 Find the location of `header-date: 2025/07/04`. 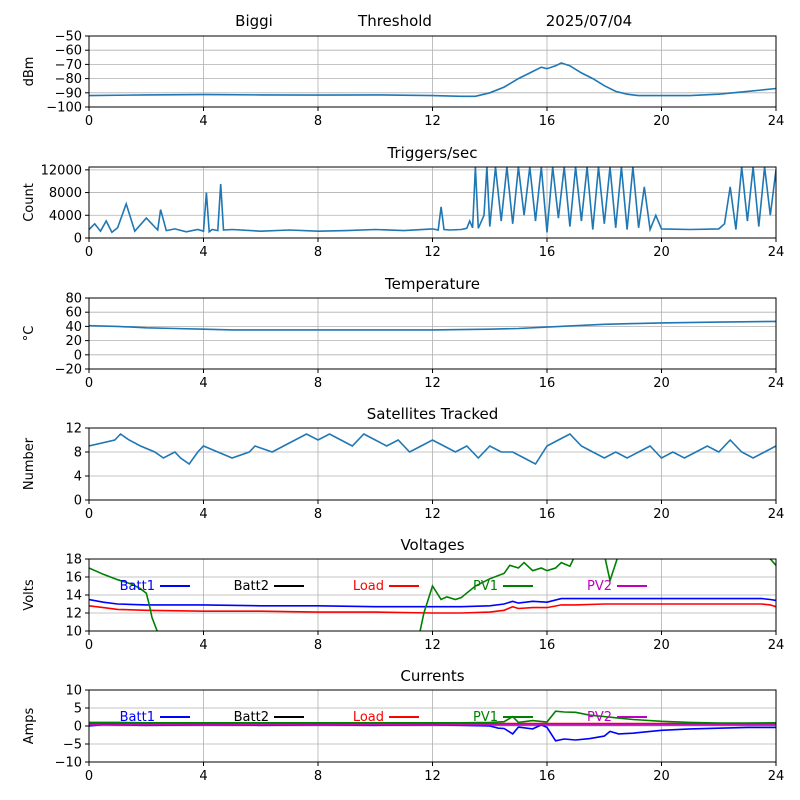

header-date: 2025/07/04 is located at coordinates (589, 21).